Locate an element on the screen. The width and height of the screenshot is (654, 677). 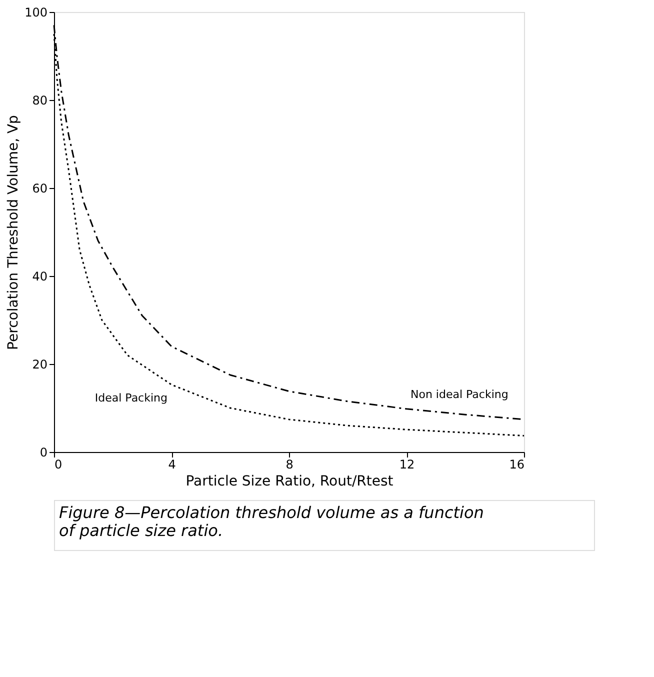
y-tick-label: 60 is located at coordinates (40, 189).